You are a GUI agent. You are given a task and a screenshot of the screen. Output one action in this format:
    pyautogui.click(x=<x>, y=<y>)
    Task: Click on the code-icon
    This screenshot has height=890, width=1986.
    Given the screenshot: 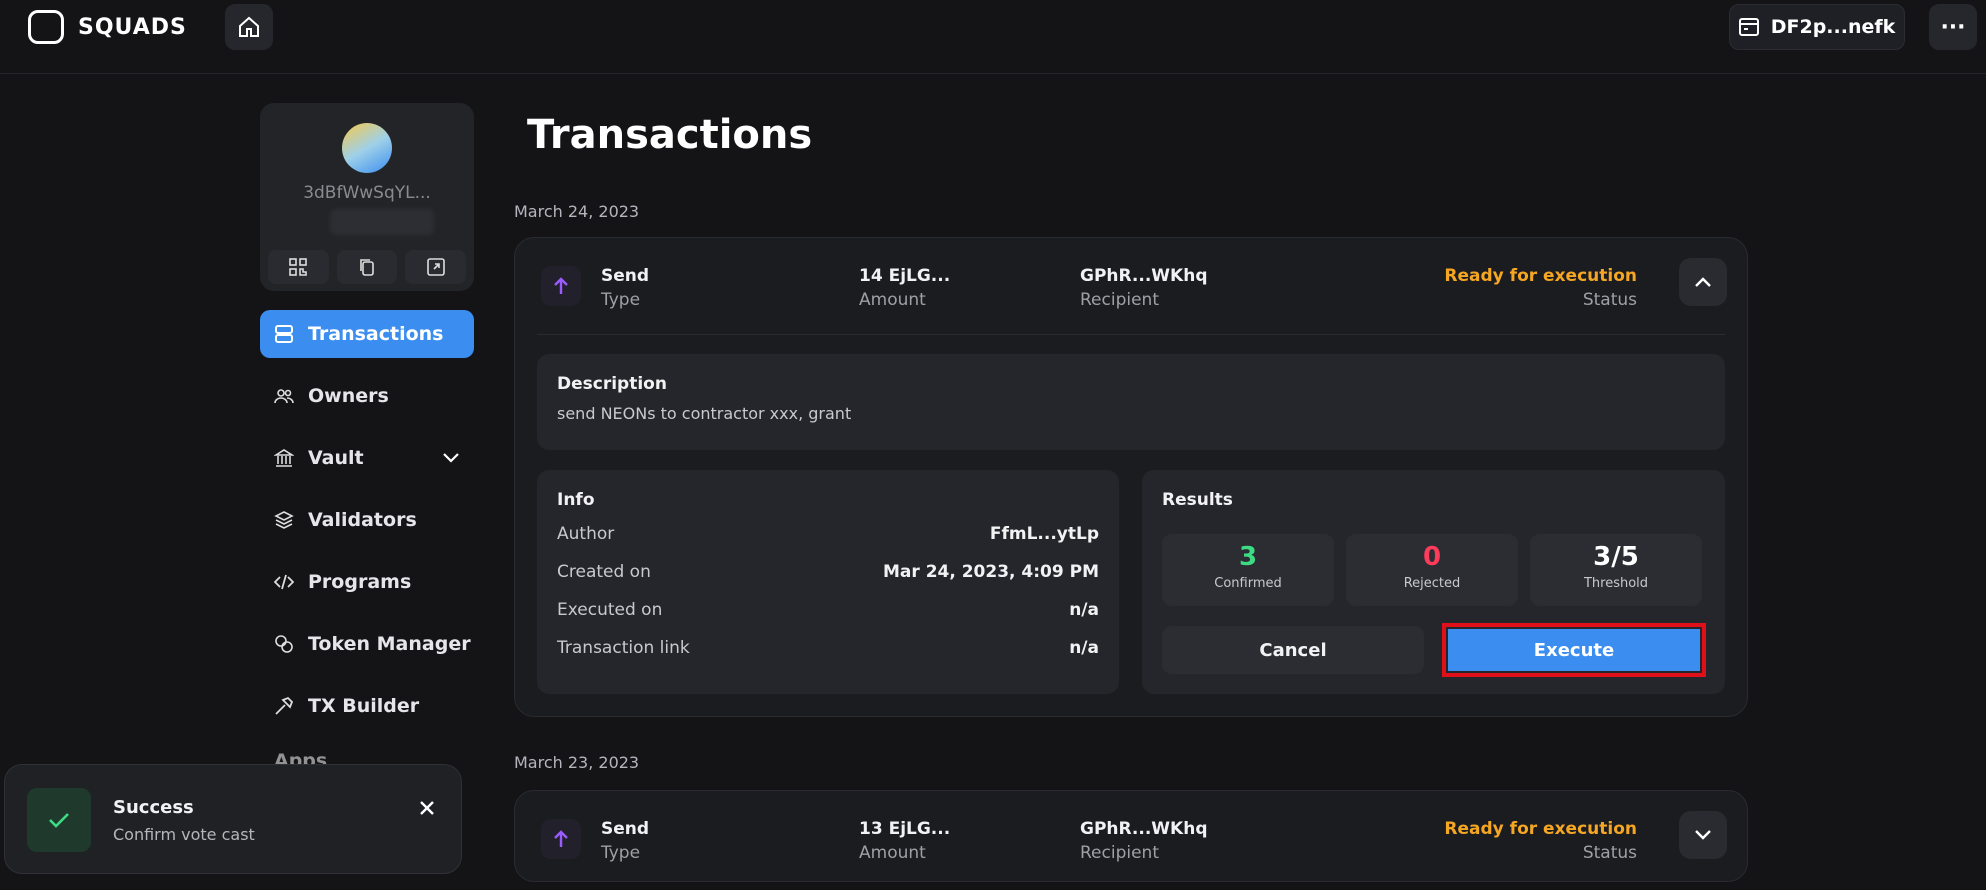 What is the action you would take?
    pyautogui.click(x=284, y=582)
    